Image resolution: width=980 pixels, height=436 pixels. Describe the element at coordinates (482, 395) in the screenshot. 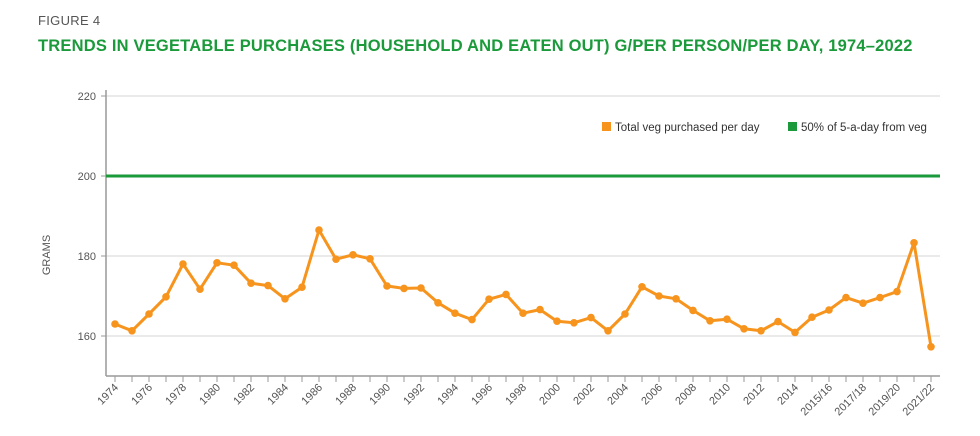

I see `x-tick-label: 1996` at that location.